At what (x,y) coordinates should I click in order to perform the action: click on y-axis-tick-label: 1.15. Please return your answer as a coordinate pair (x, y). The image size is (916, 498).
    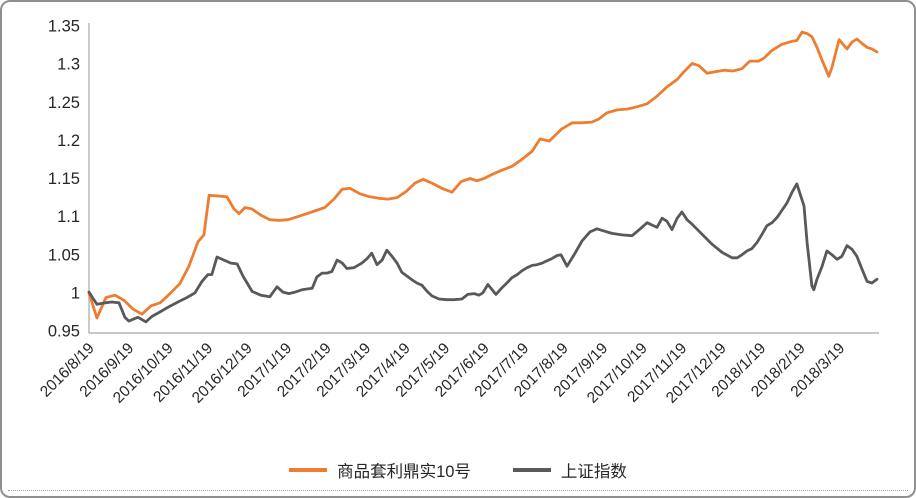
    Looking at the image, I should click on (64, 179).